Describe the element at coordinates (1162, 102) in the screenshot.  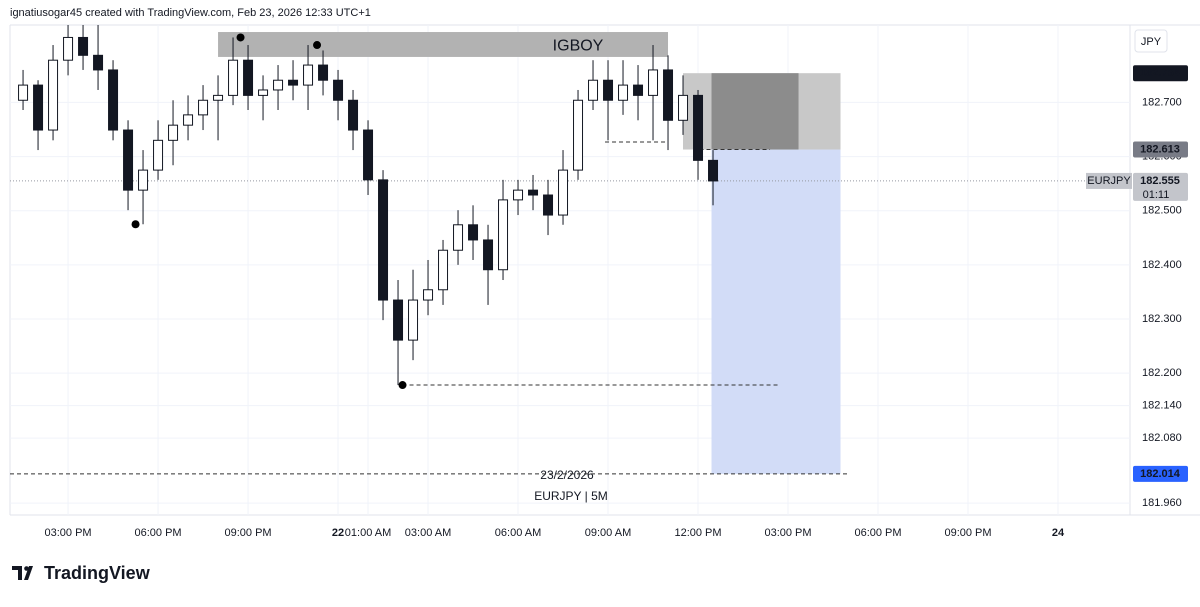
I see `y-tick-label: 182.700` at that location.